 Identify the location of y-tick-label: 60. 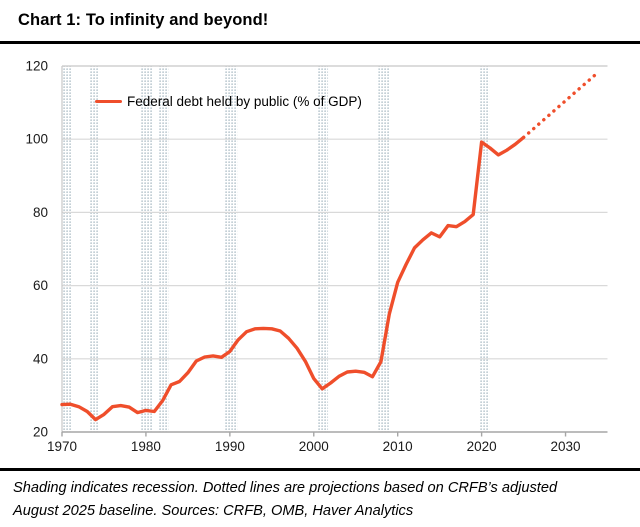
(40, 285).